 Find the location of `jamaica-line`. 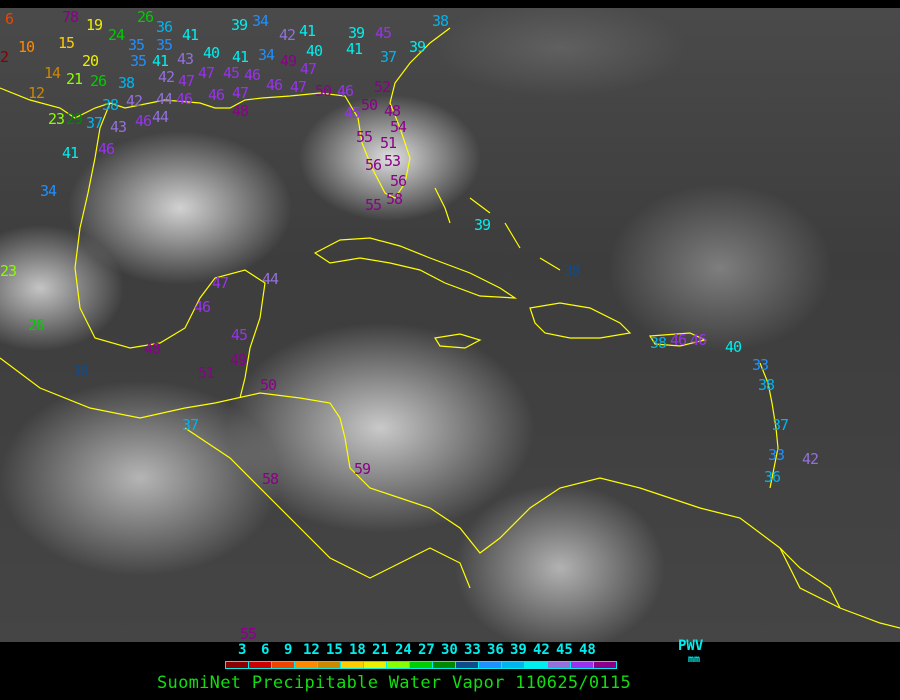

jamaica-line is located at coordinates (458, 341).